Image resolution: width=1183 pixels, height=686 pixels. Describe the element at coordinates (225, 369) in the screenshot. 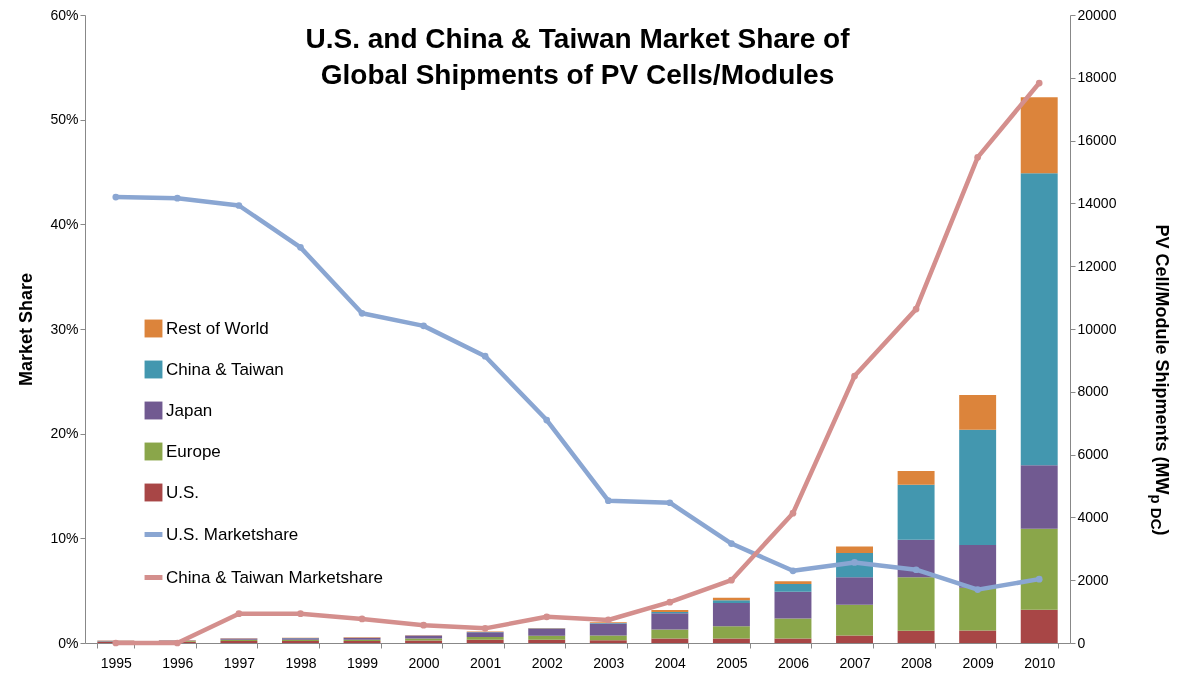

I see `legend-label: China & Taiwan` at that location.